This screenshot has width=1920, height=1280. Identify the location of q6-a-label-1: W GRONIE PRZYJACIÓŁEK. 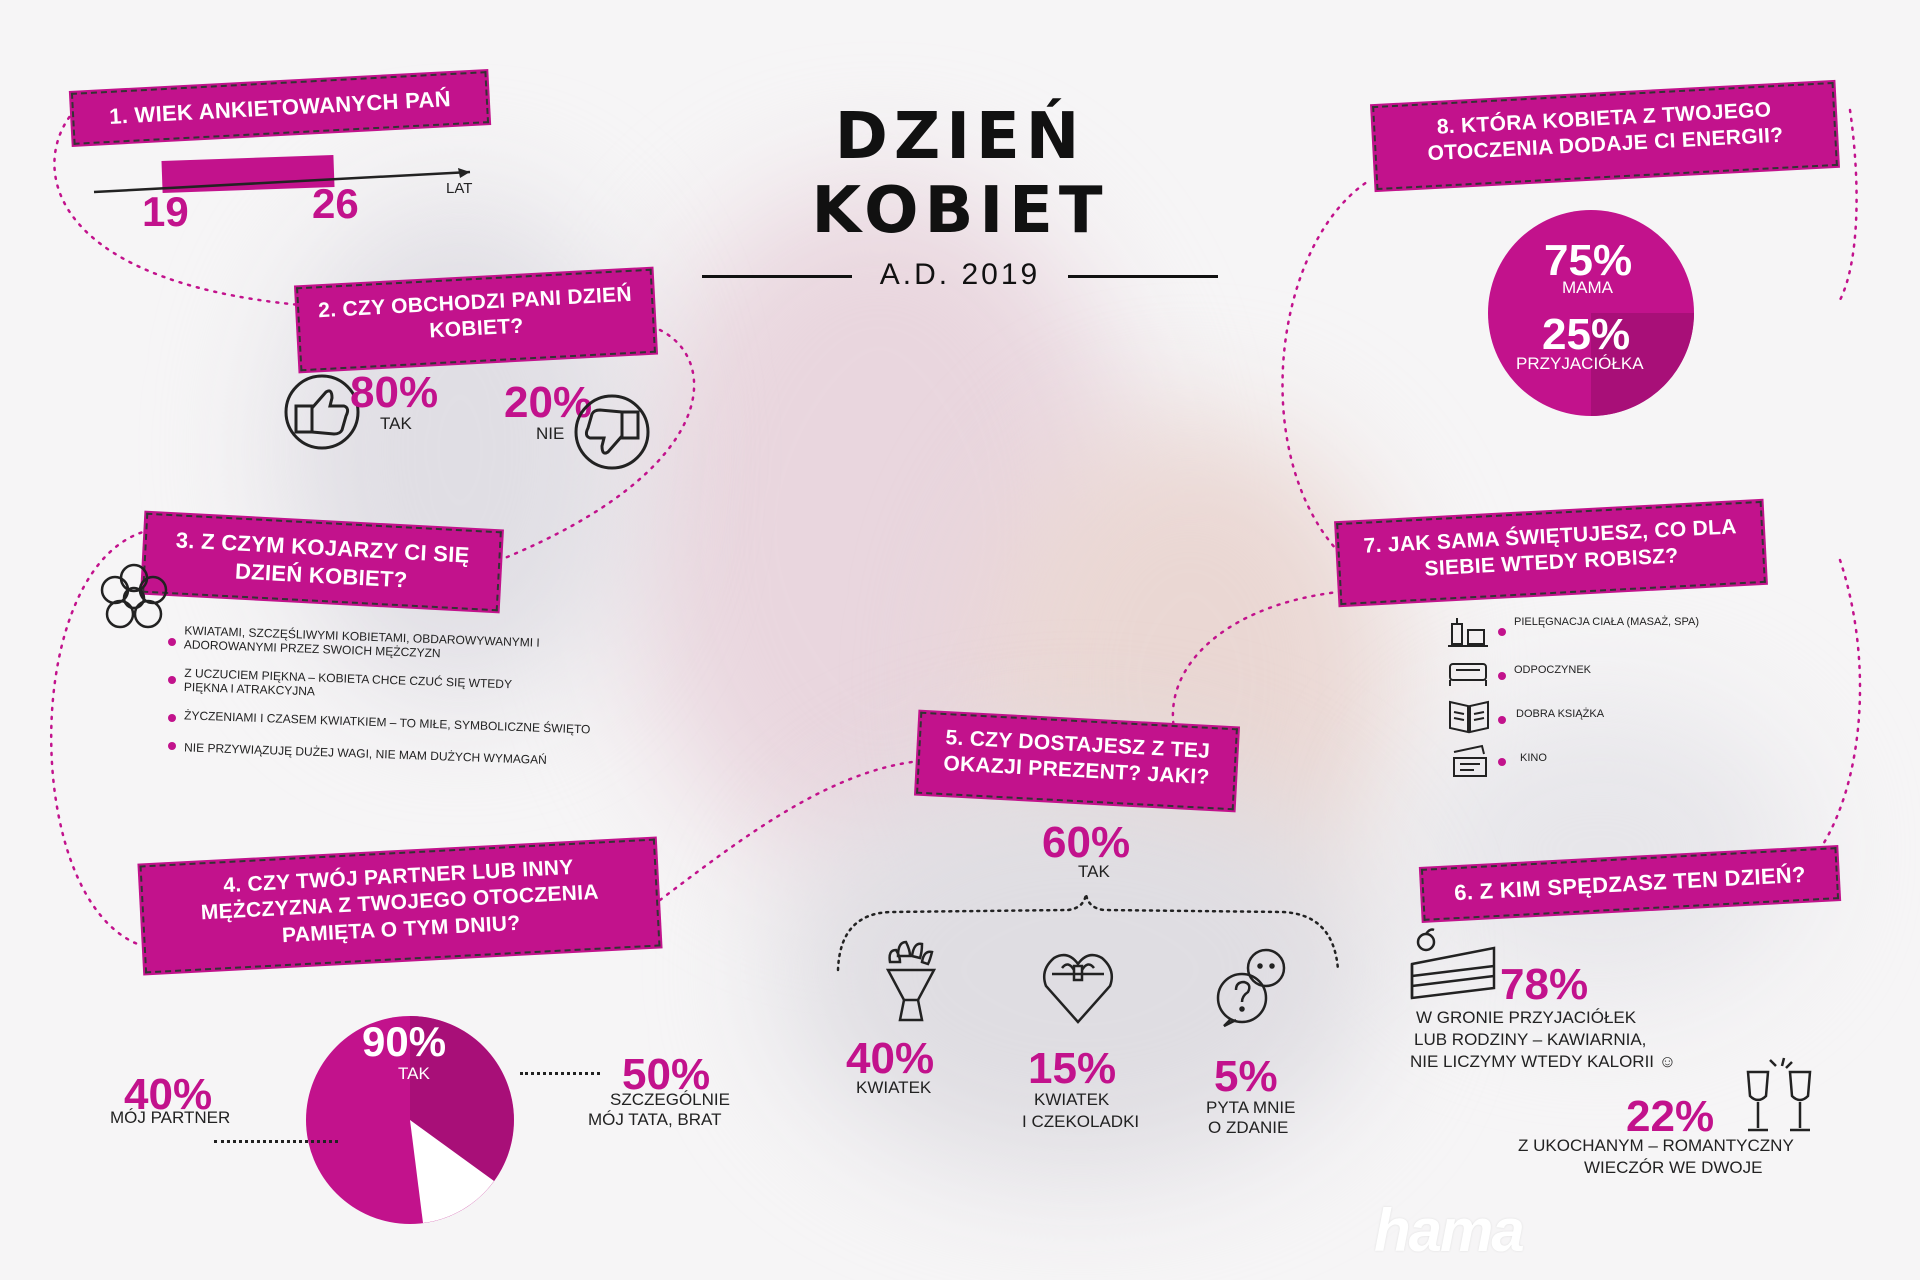
(1526, 1017).